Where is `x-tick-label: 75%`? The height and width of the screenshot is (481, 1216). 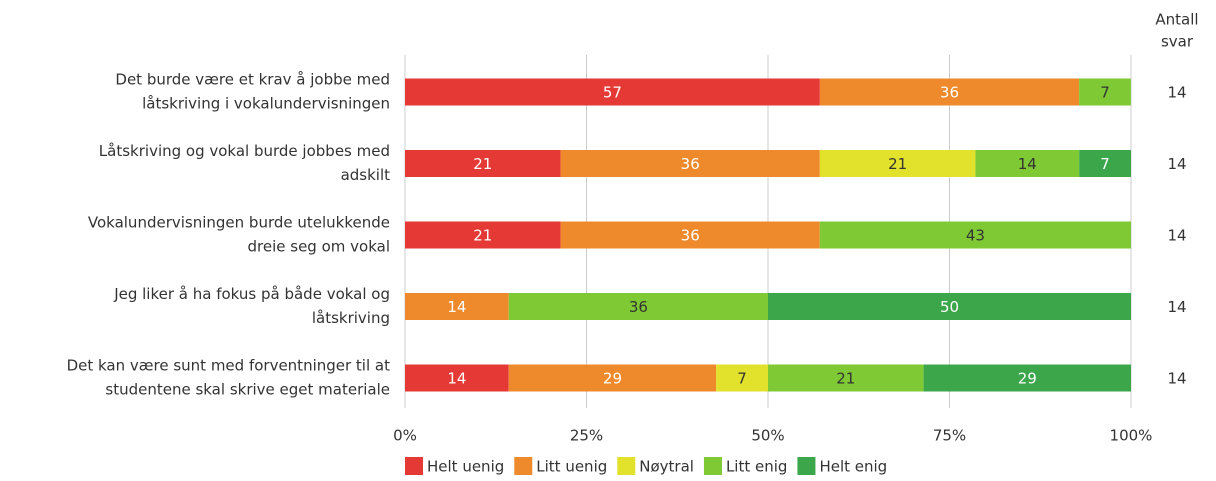
x-tick-label: 75% is located at coordinates (949, 436).